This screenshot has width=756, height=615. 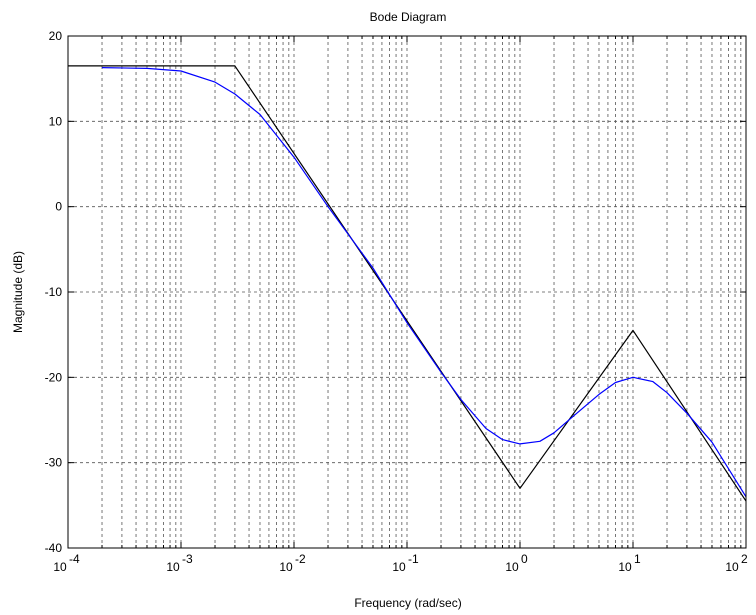 What do you see at coordinates (56, 36) in the screenshot?
I see `y-tick-label: 20` at bounding box center [56, 36].